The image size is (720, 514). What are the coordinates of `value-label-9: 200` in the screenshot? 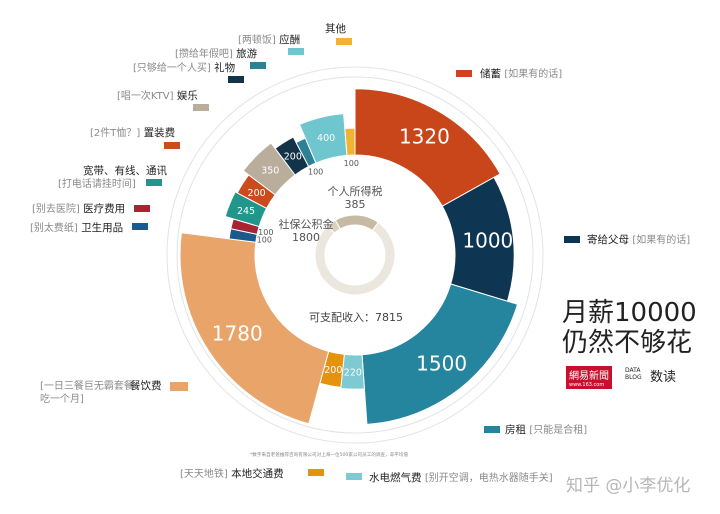 It's located at (257, 193).